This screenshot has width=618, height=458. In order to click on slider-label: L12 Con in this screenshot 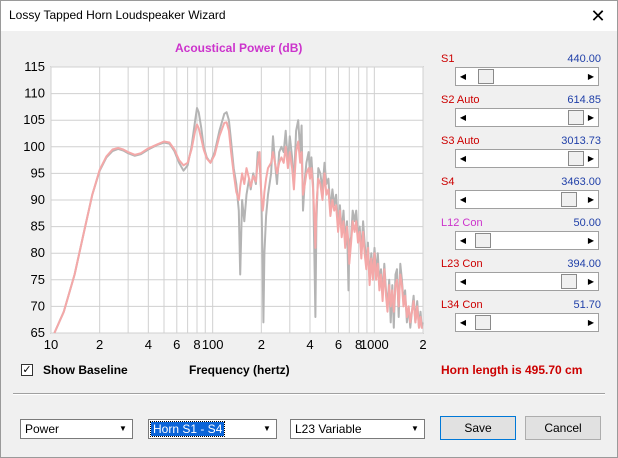, I will do `click(462, 223)`.